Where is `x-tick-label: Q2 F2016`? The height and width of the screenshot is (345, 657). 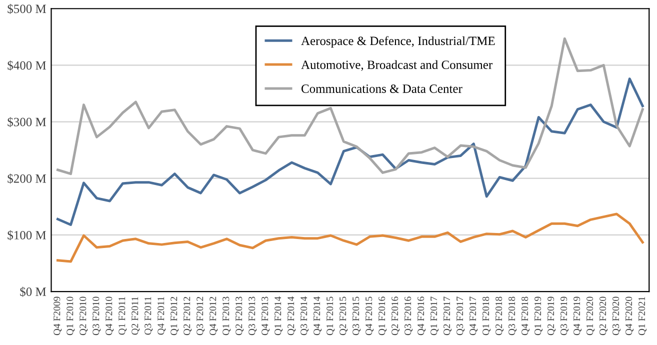 x-tick-label: Q2 F2016 is located at coordinates (396, 316).